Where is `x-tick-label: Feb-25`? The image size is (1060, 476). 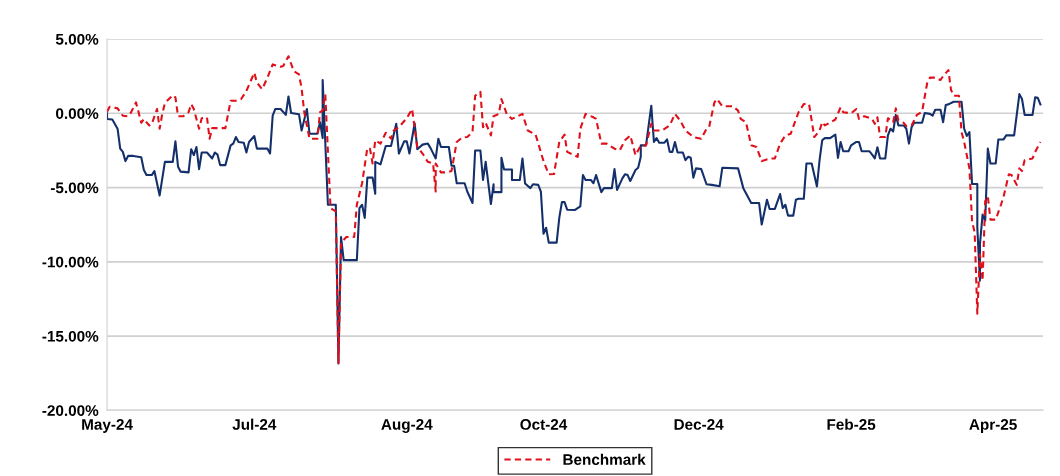 x-tick-label: Feb-25 is located at coordinates (851, 424).